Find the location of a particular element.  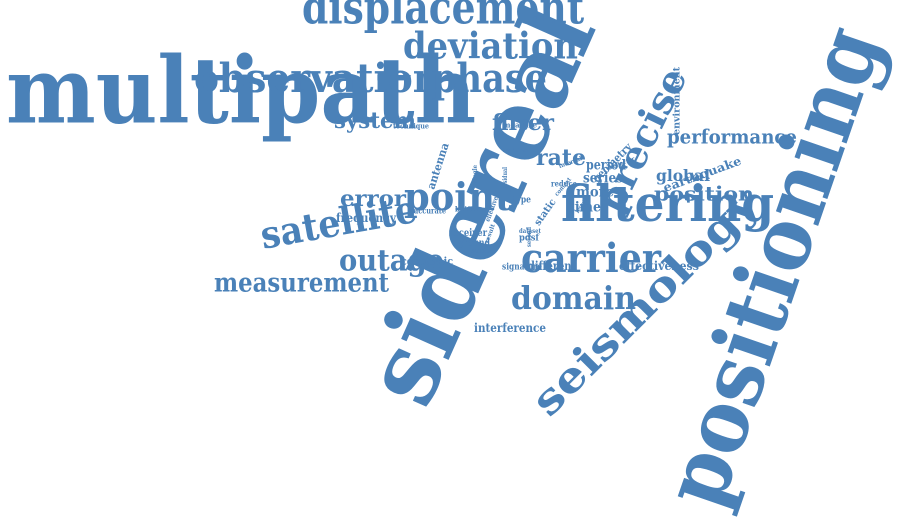

word-technique: technique is located at coordinates (411, 126).